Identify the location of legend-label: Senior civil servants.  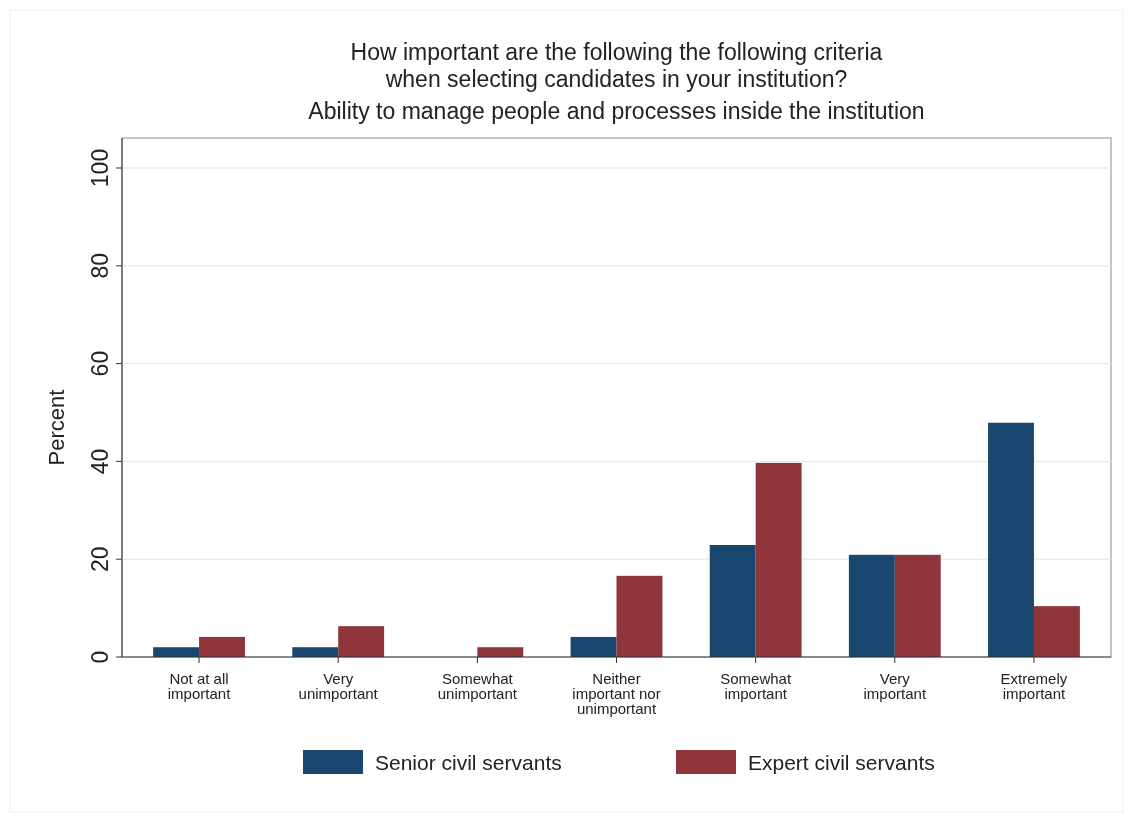
(468, 762).